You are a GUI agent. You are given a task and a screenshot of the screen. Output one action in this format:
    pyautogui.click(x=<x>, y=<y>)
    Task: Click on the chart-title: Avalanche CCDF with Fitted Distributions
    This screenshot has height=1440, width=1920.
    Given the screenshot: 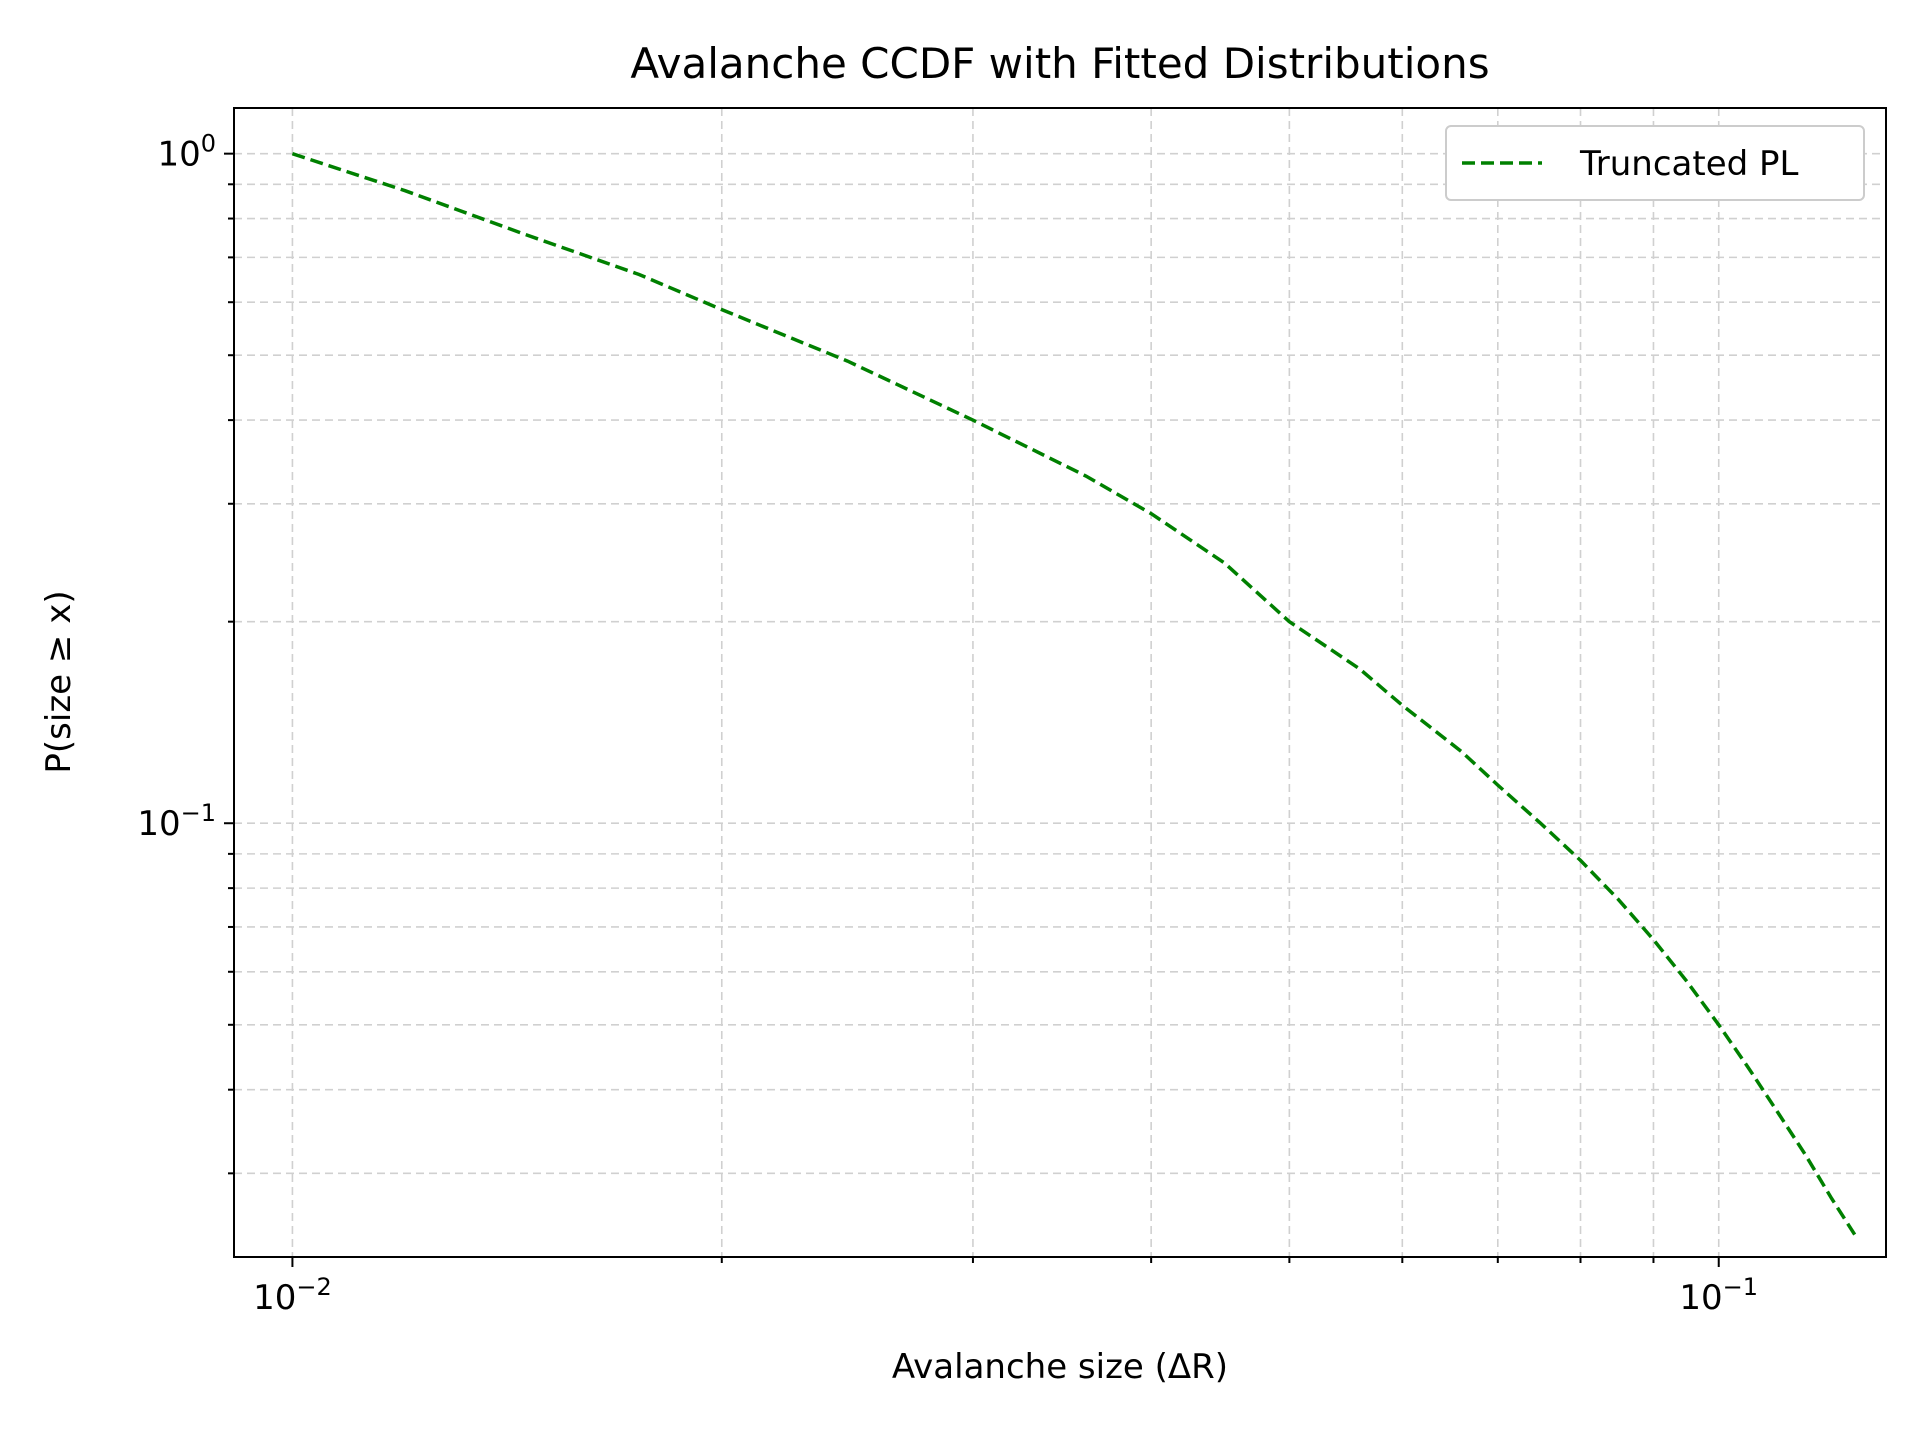 What is the action you would take?
    pyautogui.click(x=1059, y=63)
    